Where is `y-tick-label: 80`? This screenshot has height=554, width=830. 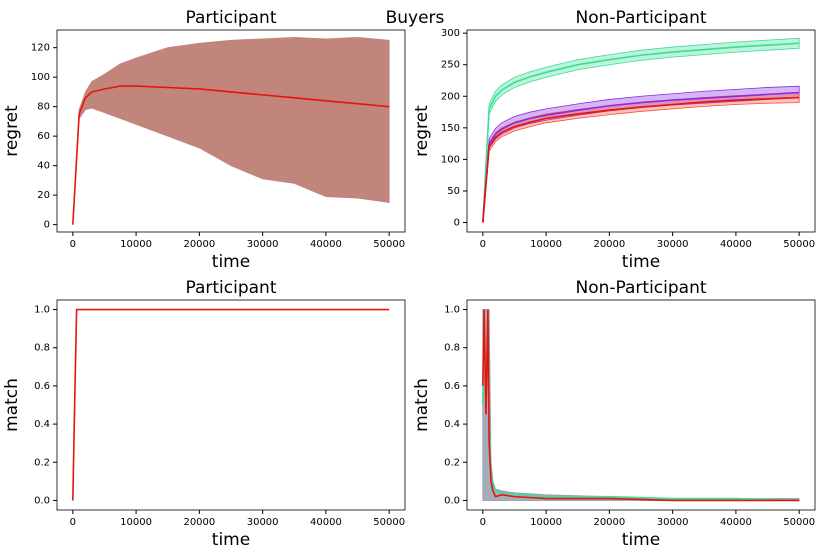
y-tick-label: 80 is located at coordinates (43, 107).